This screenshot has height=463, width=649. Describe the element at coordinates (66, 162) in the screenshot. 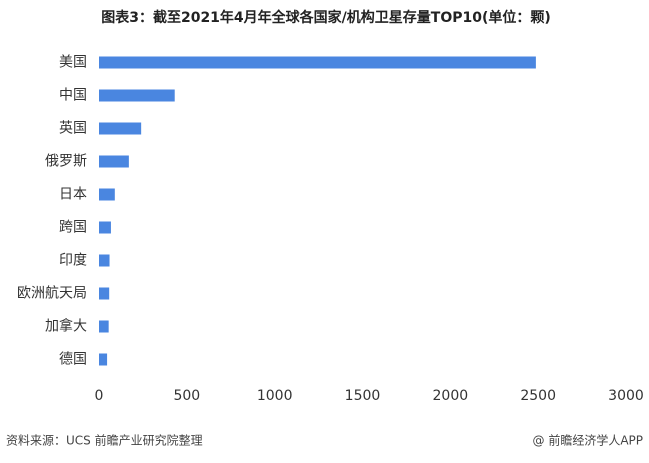

I see `y-tick-label: 俄罗斯` at that location.